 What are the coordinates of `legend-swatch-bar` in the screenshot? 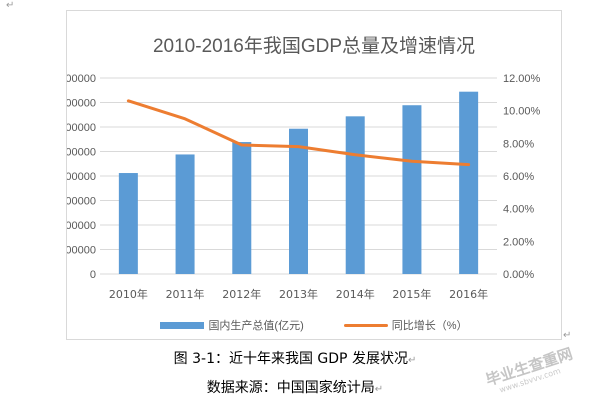 It's located at (182, 325).